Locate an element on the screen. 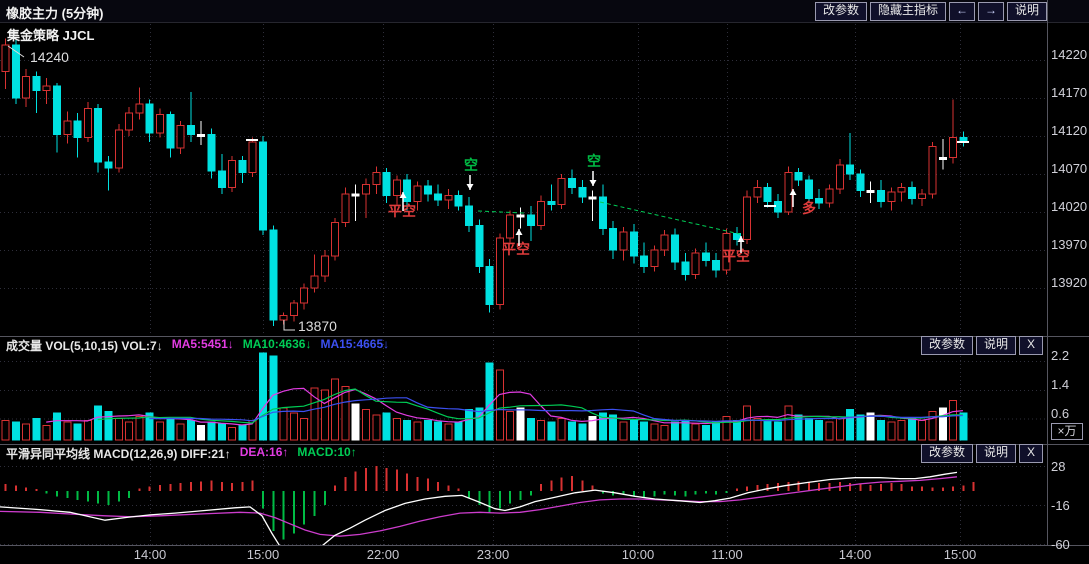 This screenshot has width=1089, height=564. price-axis-label: 14170 is located at coordinates (1069, 92).